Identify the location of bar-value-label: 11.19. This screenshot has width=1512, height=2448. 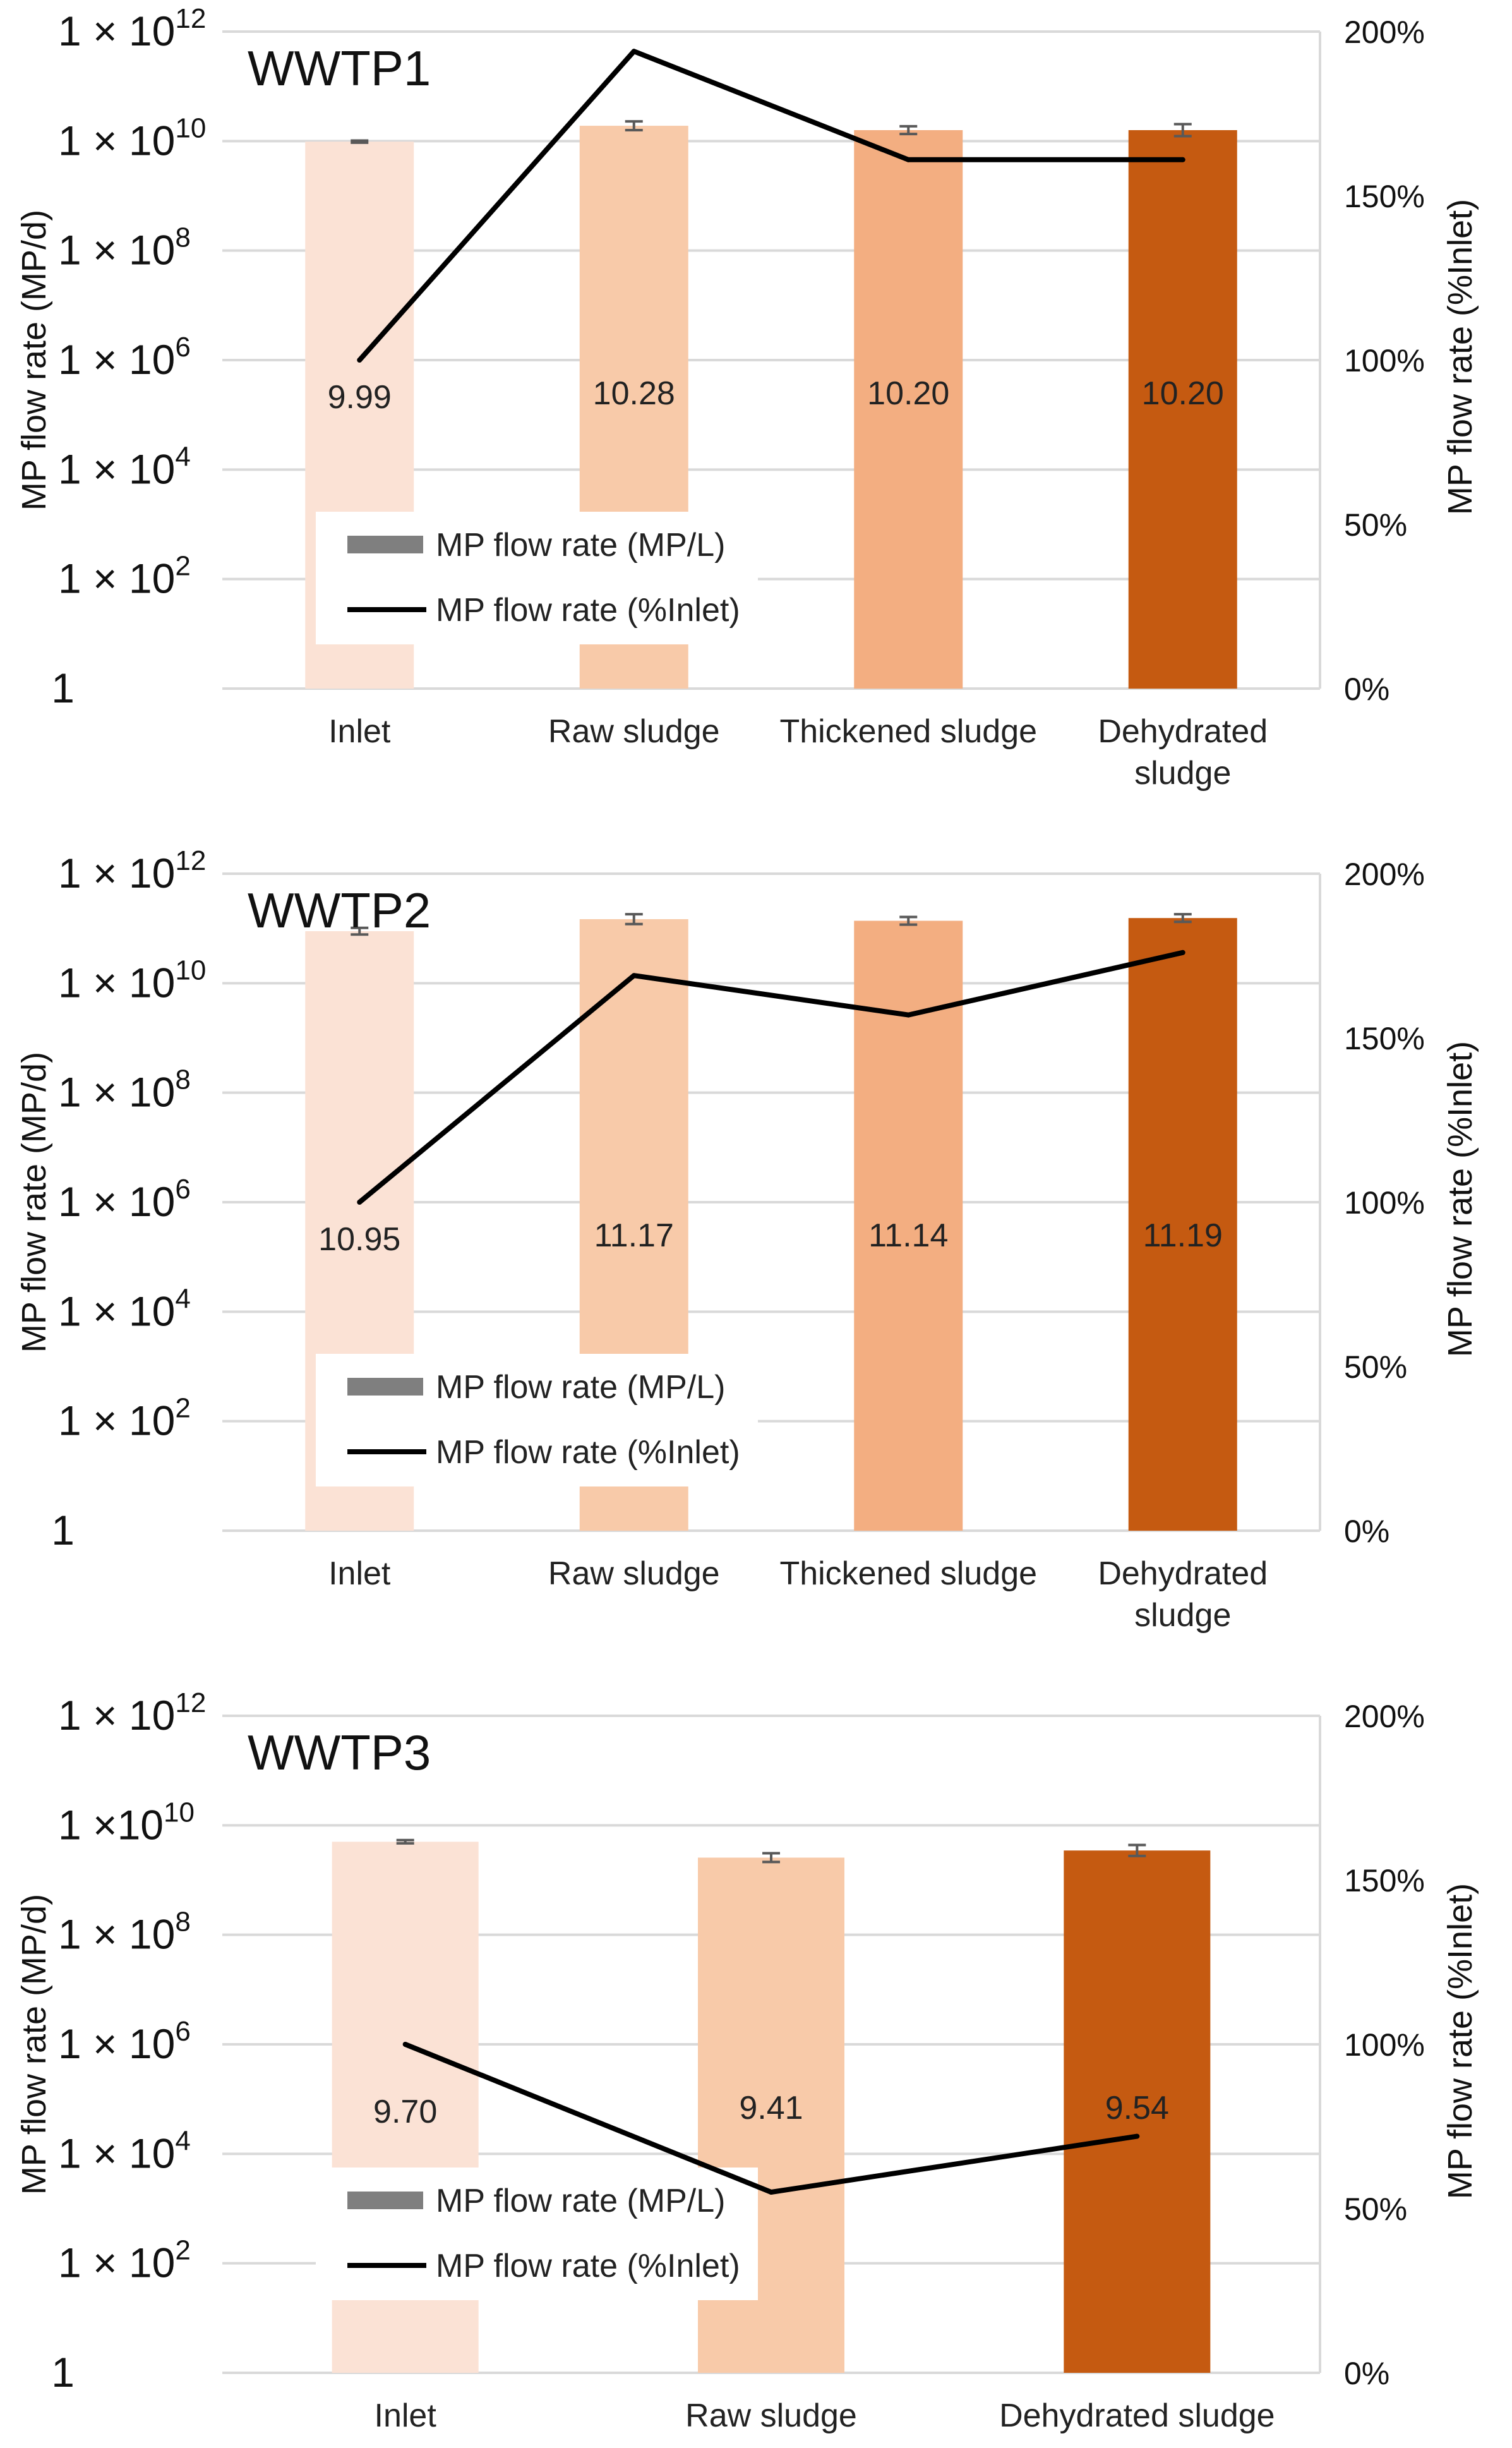
(1183, 1235).